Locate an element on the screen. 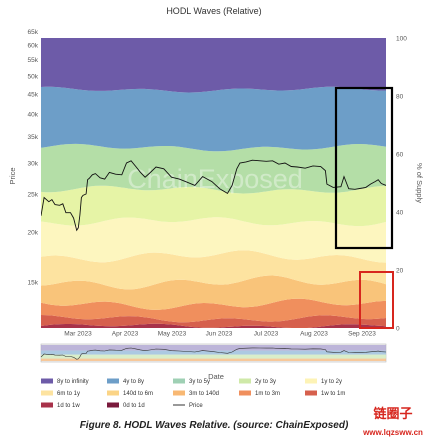  band-6m-to-1y is located at coordinates (213, 270).